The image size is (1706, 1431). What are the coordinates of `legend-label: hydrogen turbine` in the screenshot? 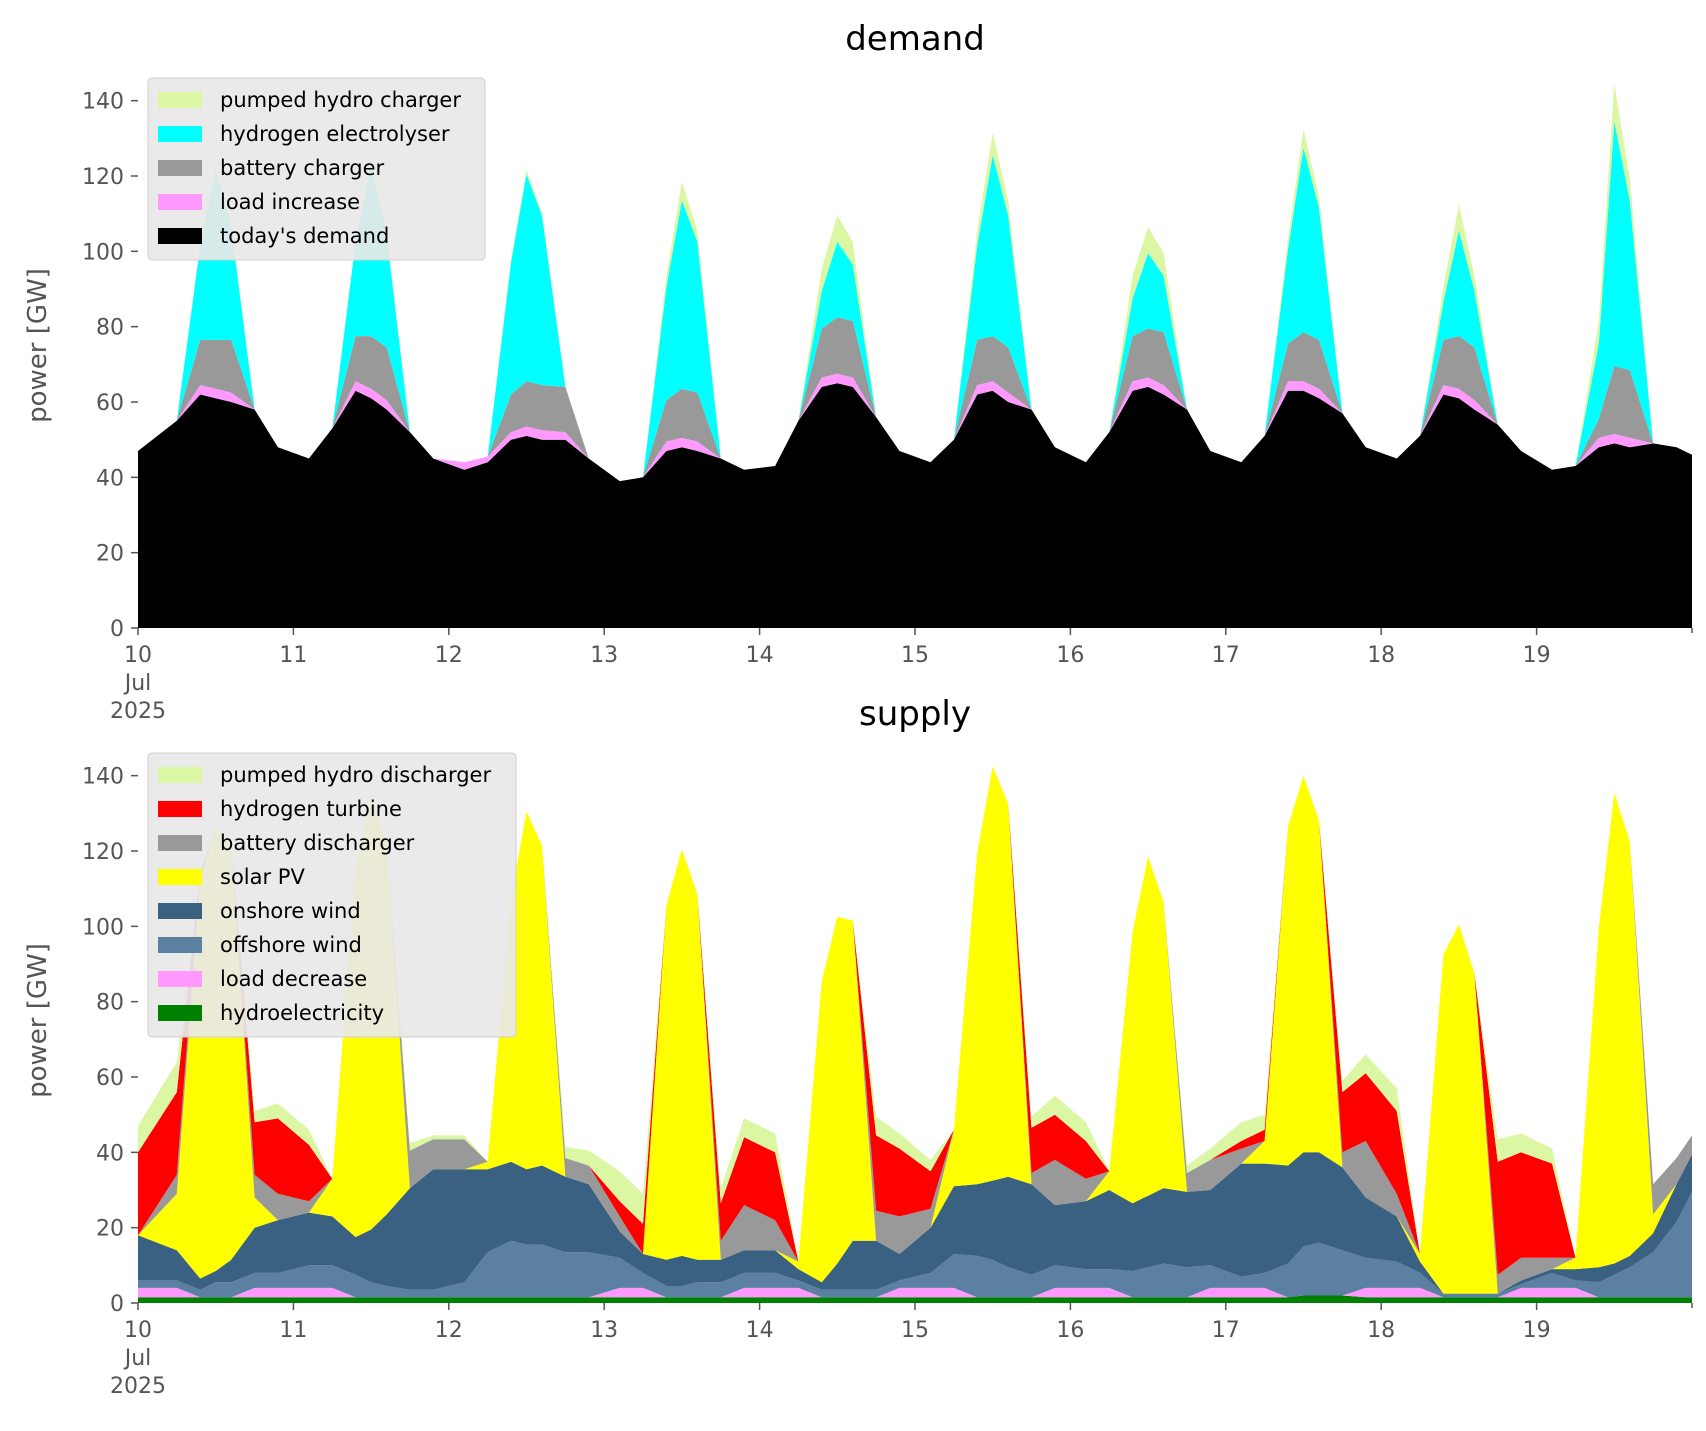 It's located at (311, 809).